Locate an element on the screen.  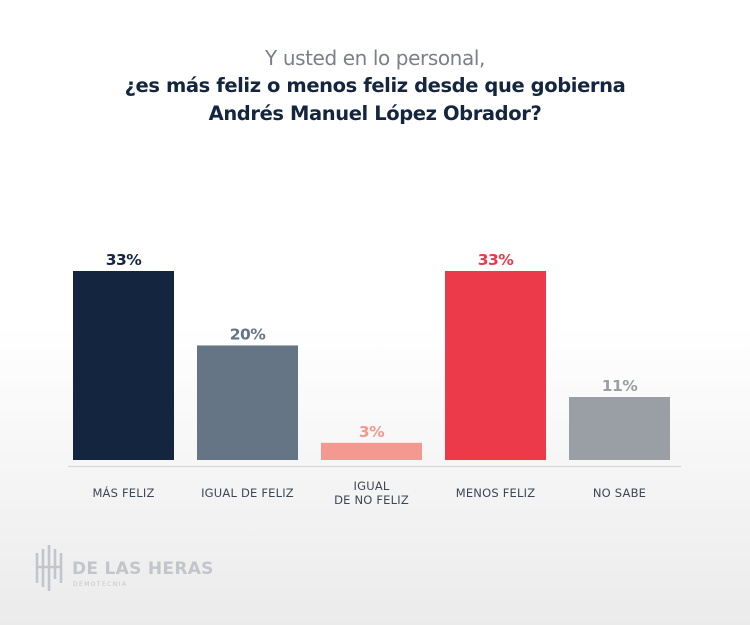
brand-logo: DE LAS HERAS DEMOTECNIA is located at coordinates (134, 571).